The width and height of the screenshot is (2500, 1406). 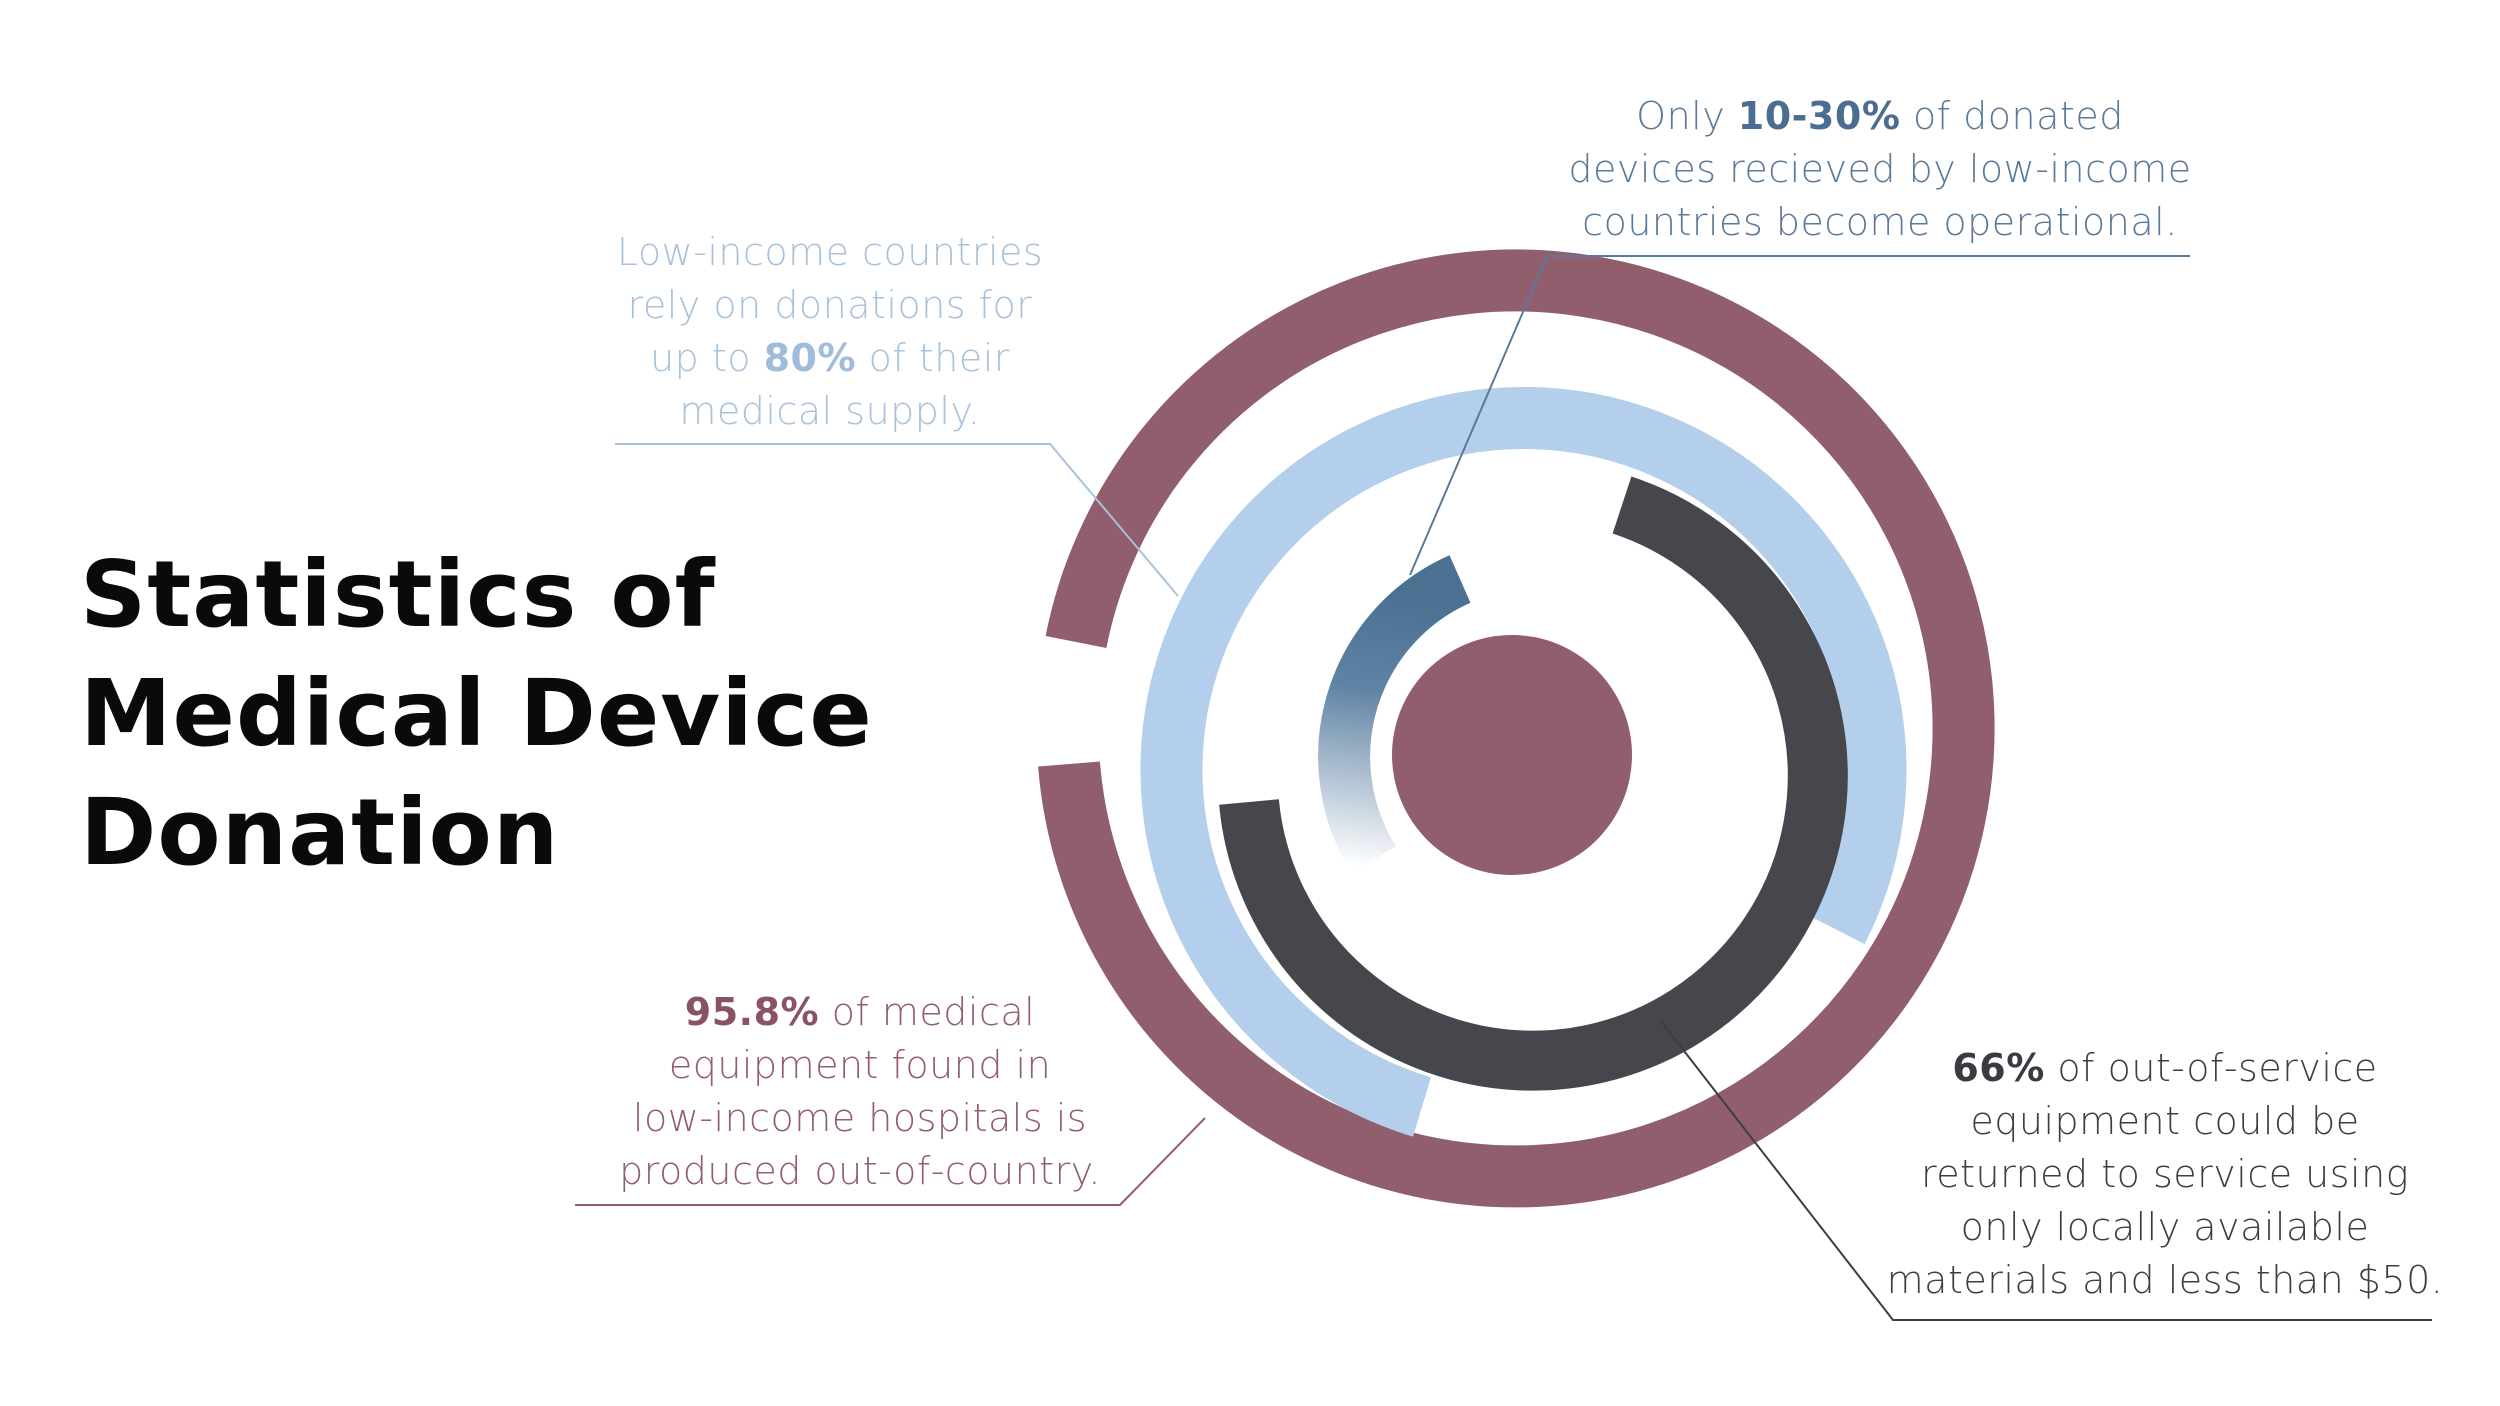 I want to click on inner-ring-10-30-percent, so click(x=1394, y=714).